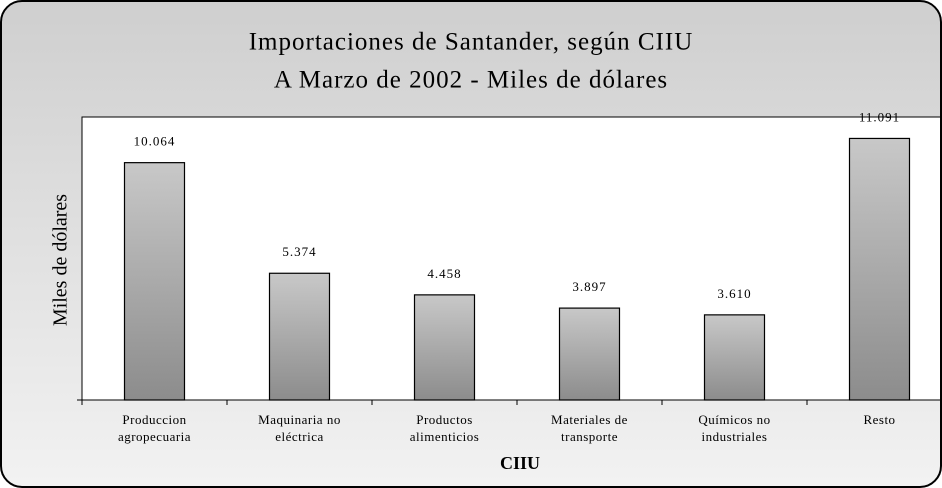 This screenshot has height=488, width=942. Describe the element at coordinates (520, 463) in the screenshot. I see `x-axis-label: CIIU` at that location.